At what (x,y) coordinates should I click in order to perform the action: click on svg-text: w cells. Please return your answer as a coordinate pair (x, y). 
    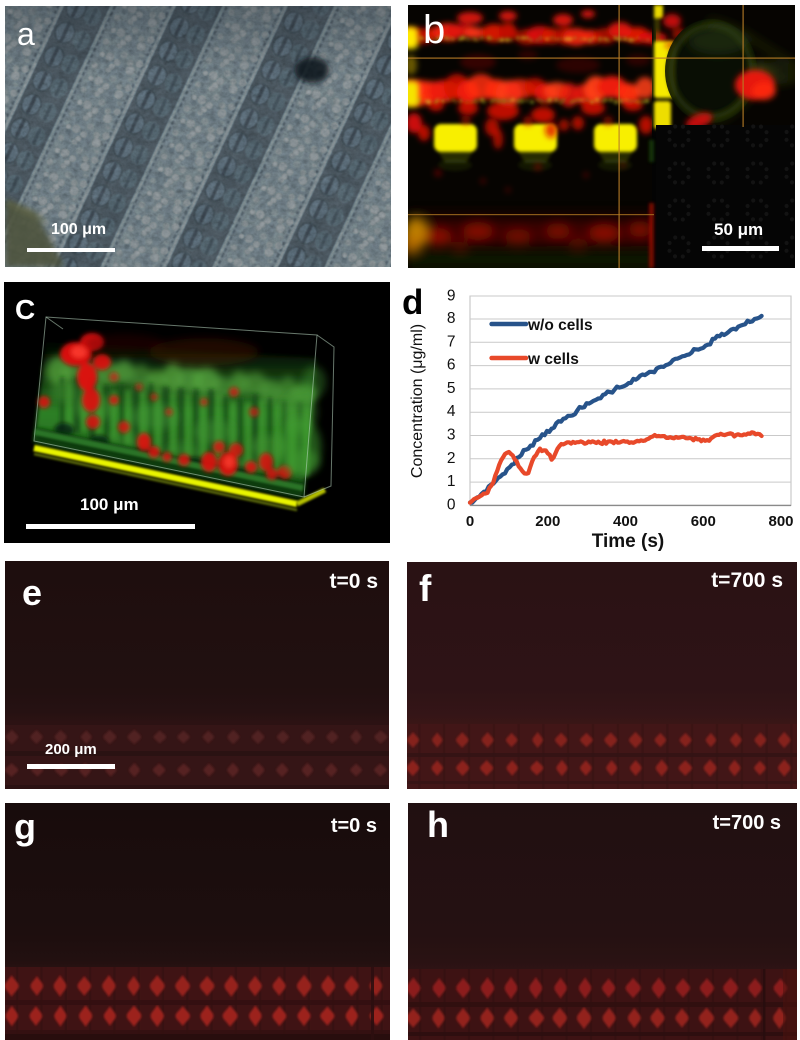
    Looking at the image, I should click on (553, 359).